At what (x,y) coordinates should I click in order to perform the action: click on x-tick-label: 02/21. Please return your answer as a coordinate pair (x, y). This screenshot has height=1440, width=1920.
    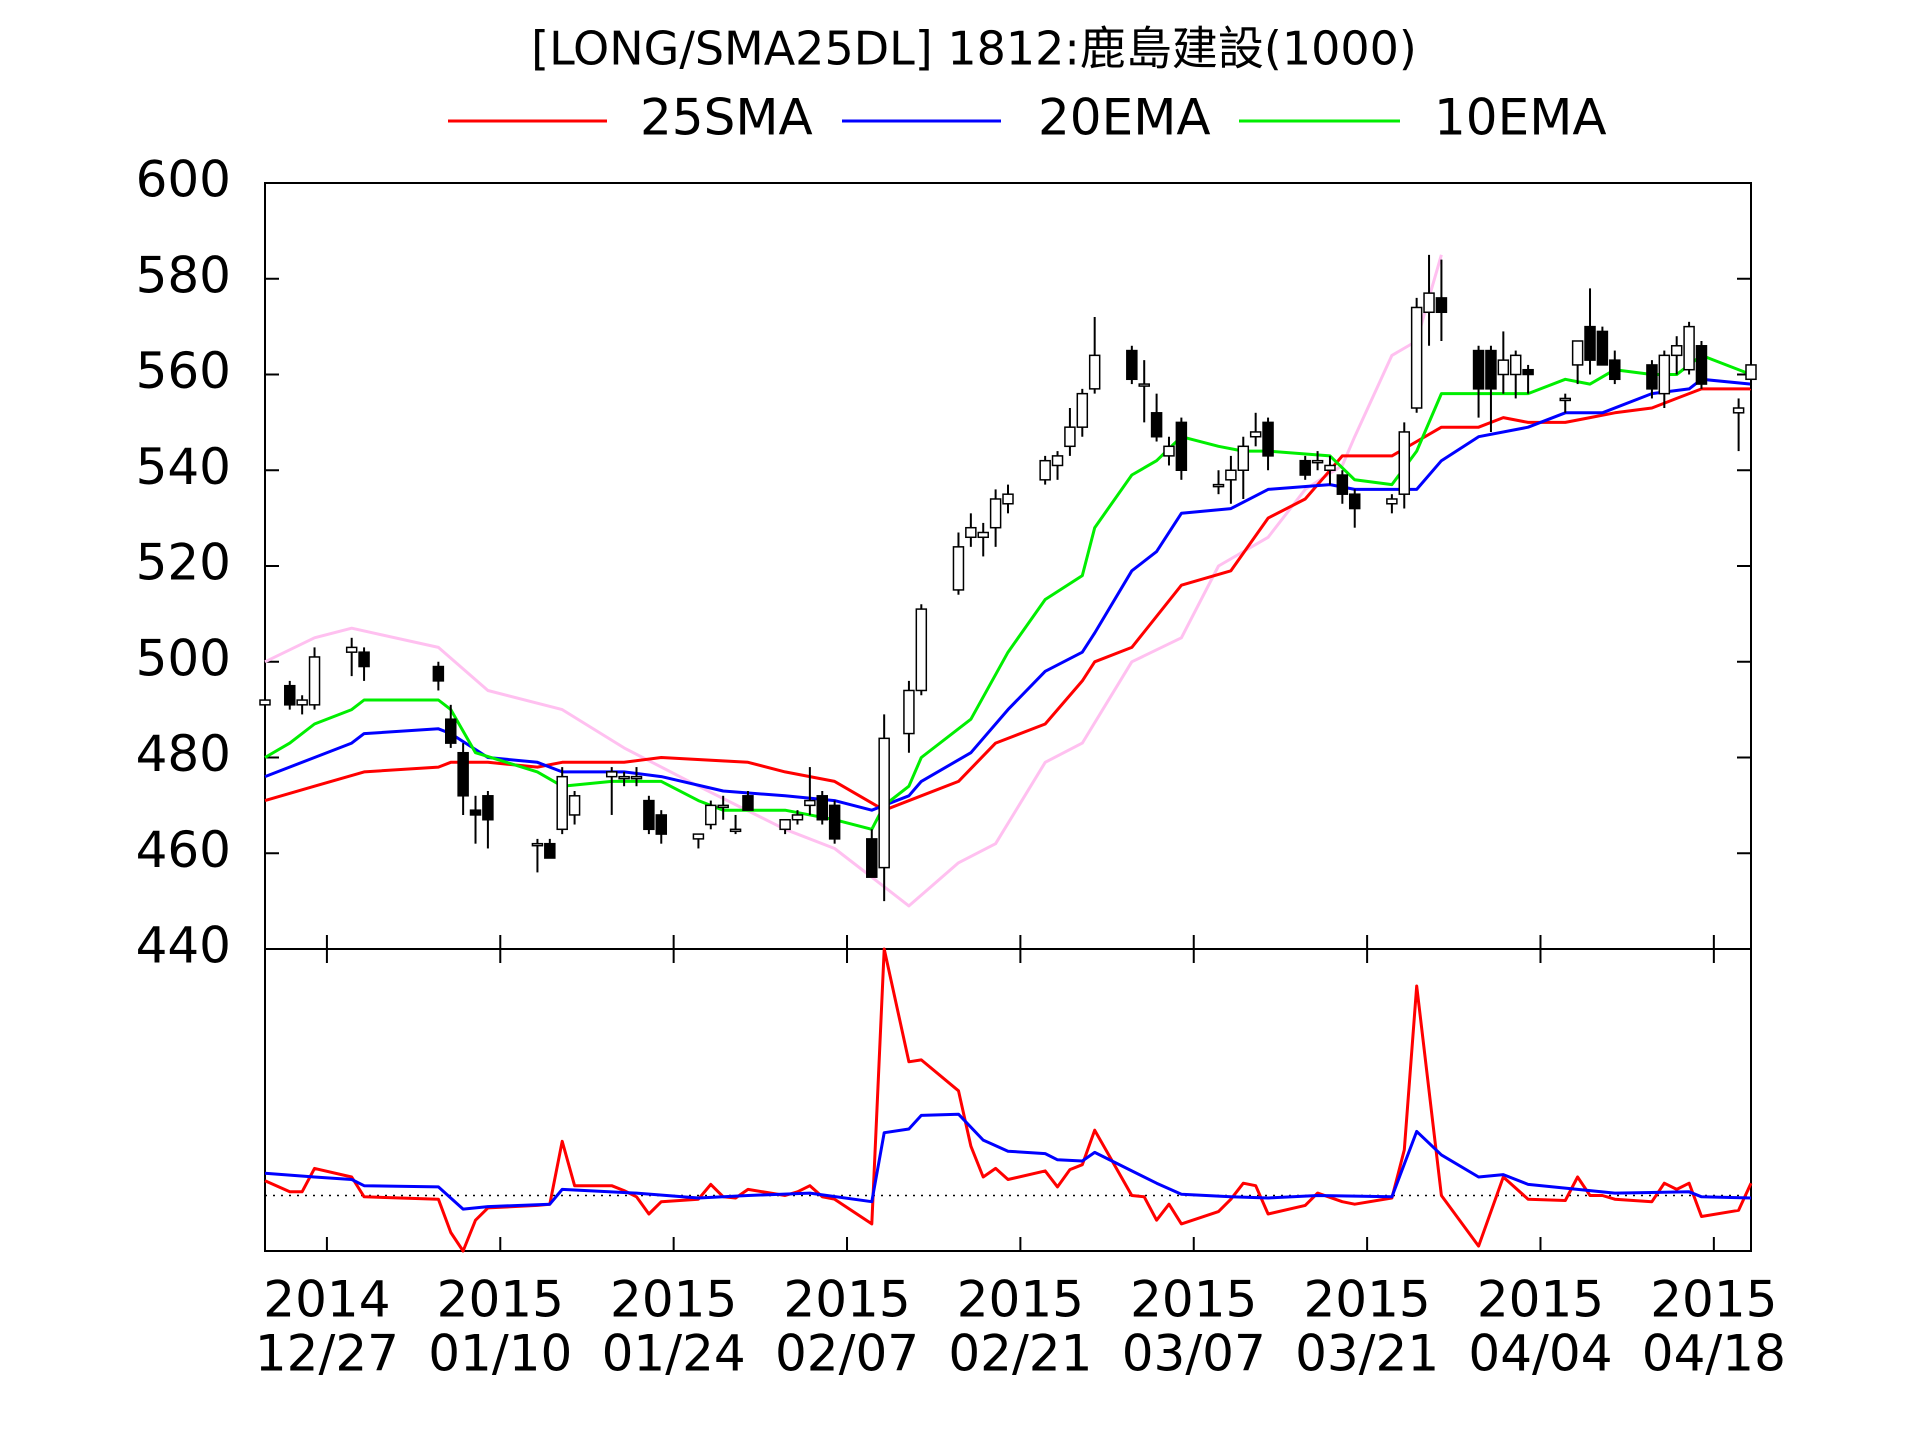
    Looking at the image, I should click on (1020, 1354).